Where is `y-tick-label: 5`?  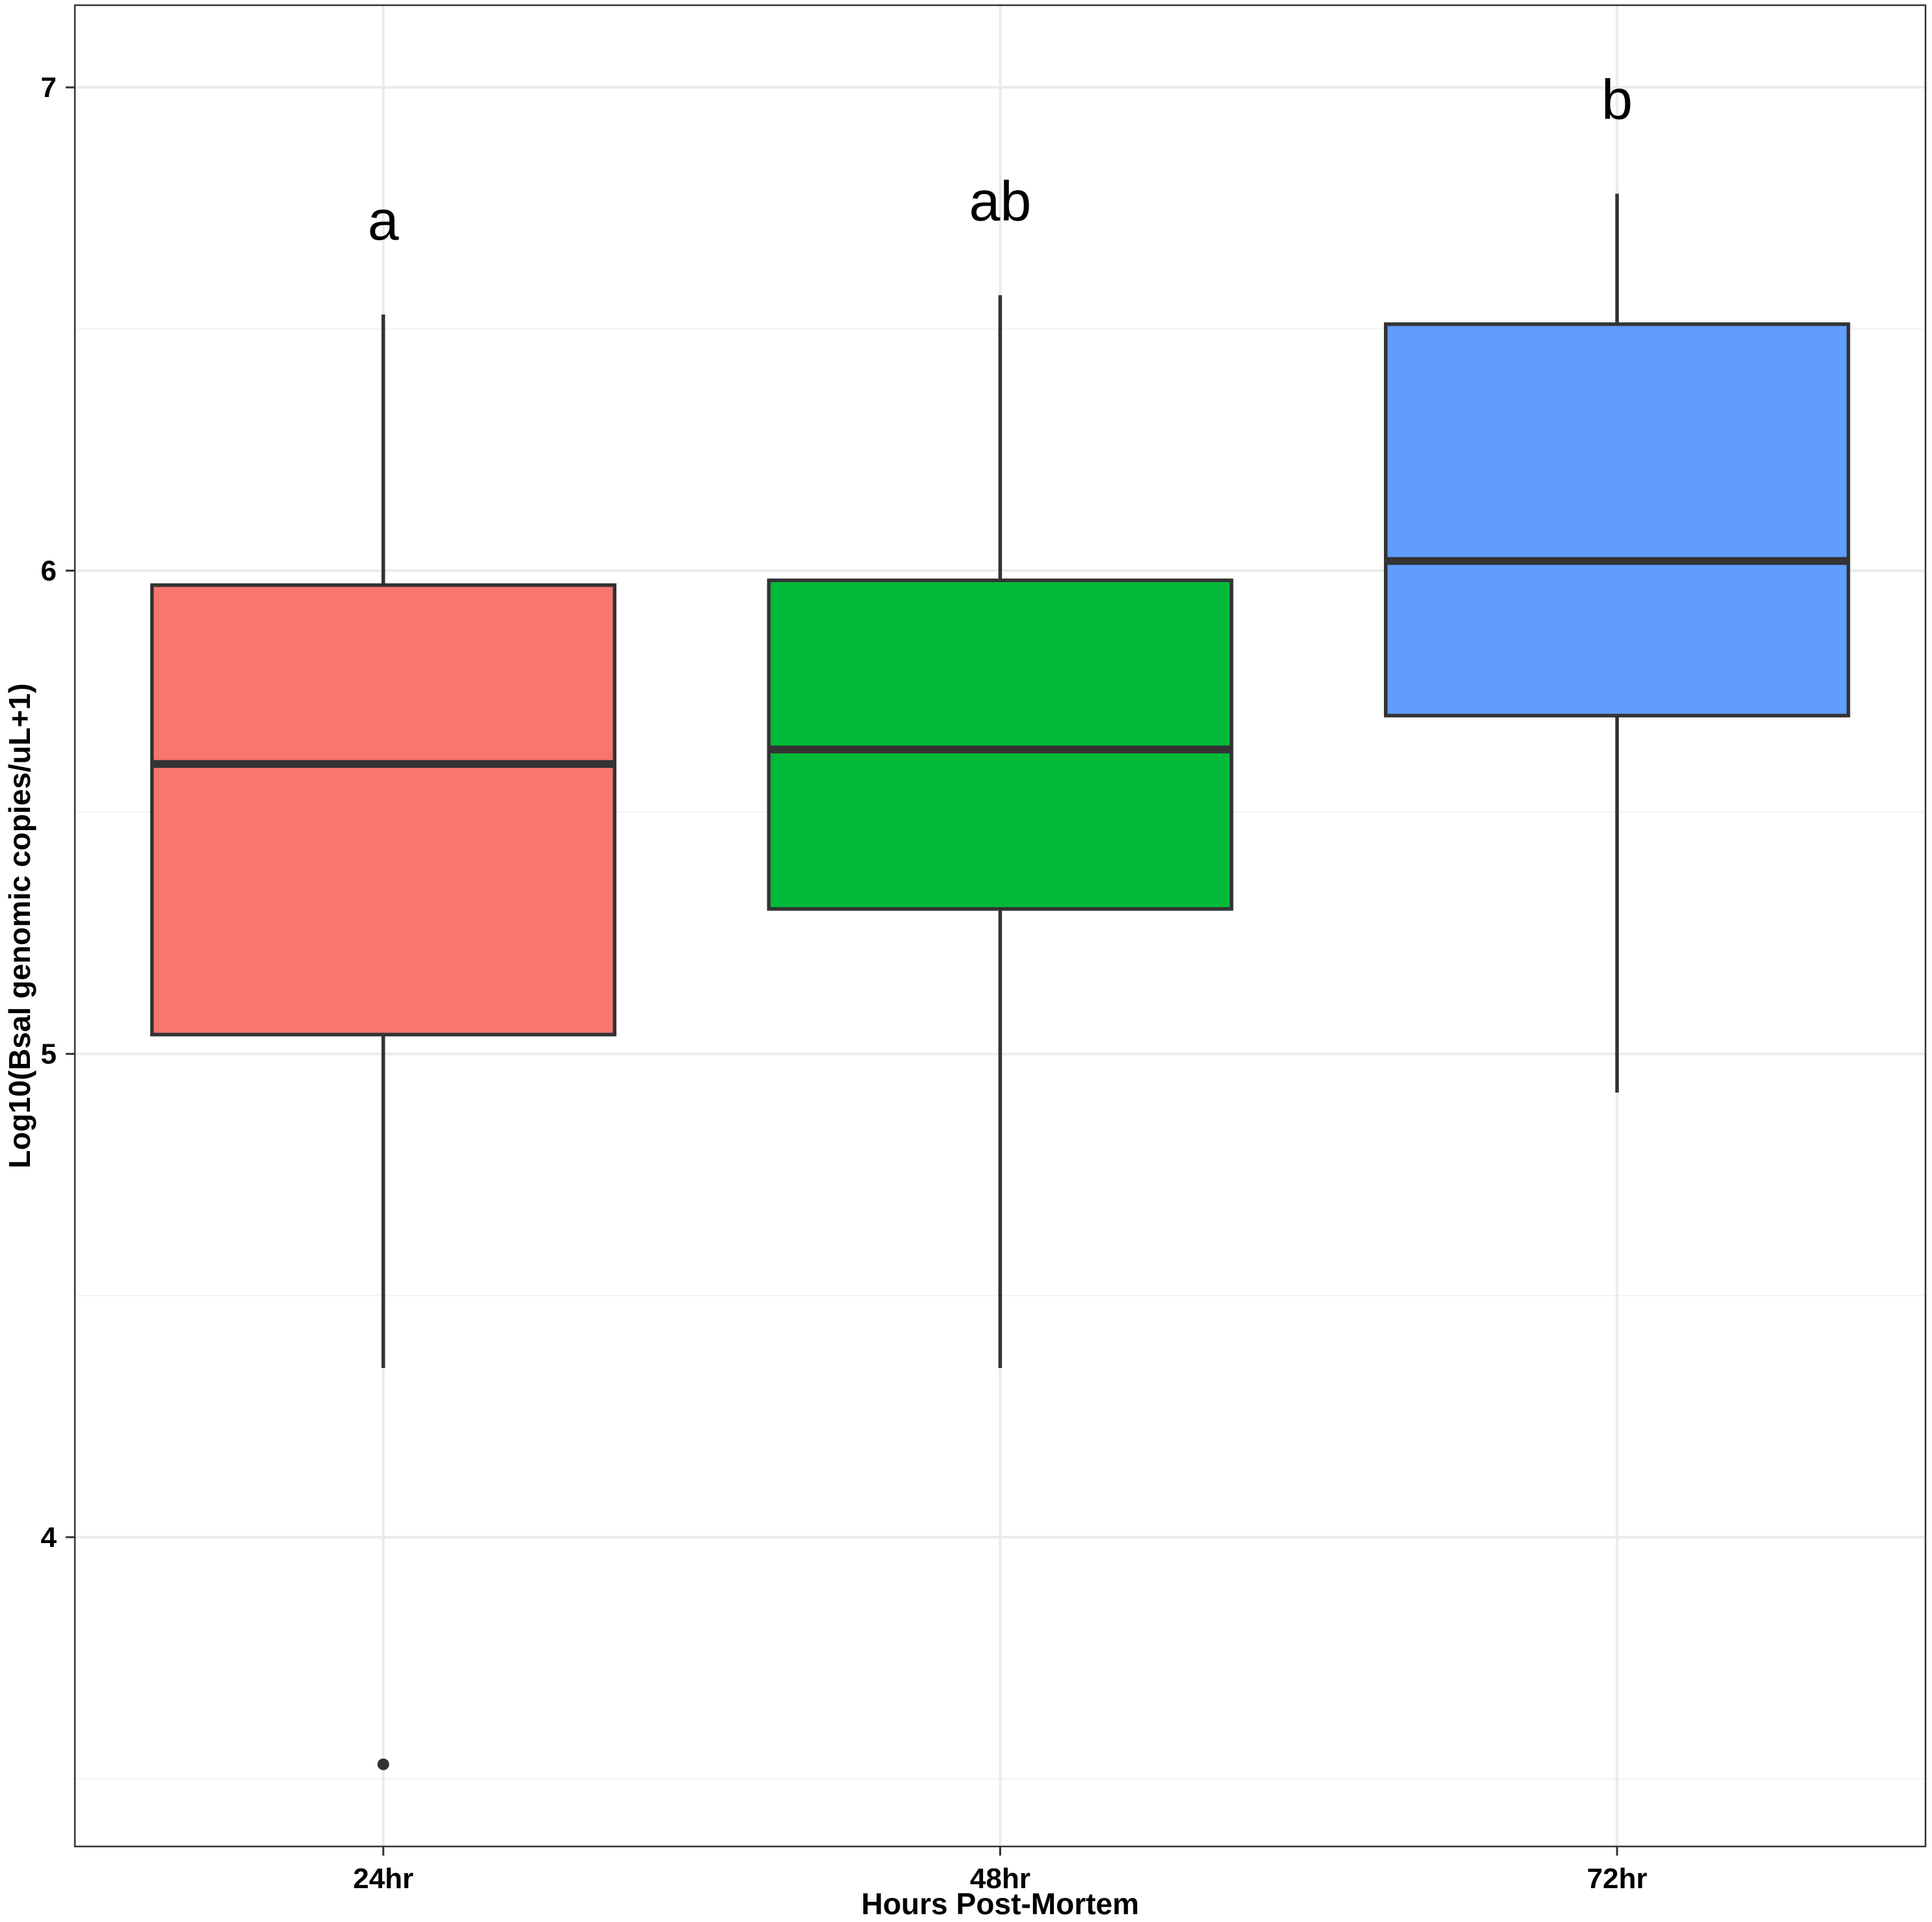 y-tick-label: 5 is located at coordinates (49, 1054).